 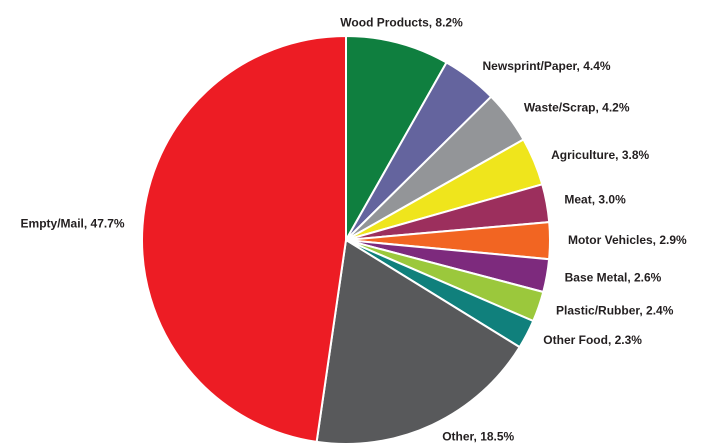 What do you see at coordinates (73, 223) in the screenshot?
I see `slice-label: Empty/Mail, 47.7%` at bounding box center [73, 223].